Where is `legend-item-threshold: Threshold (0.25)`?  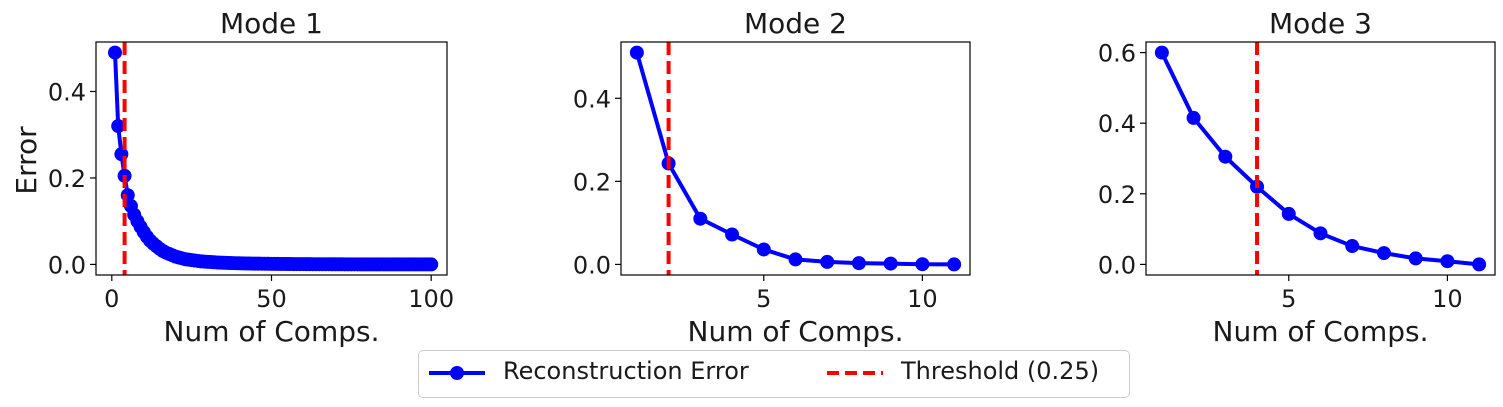
legend-item-threshold: Threshold (0.25) is located at coordinates (974, 374).